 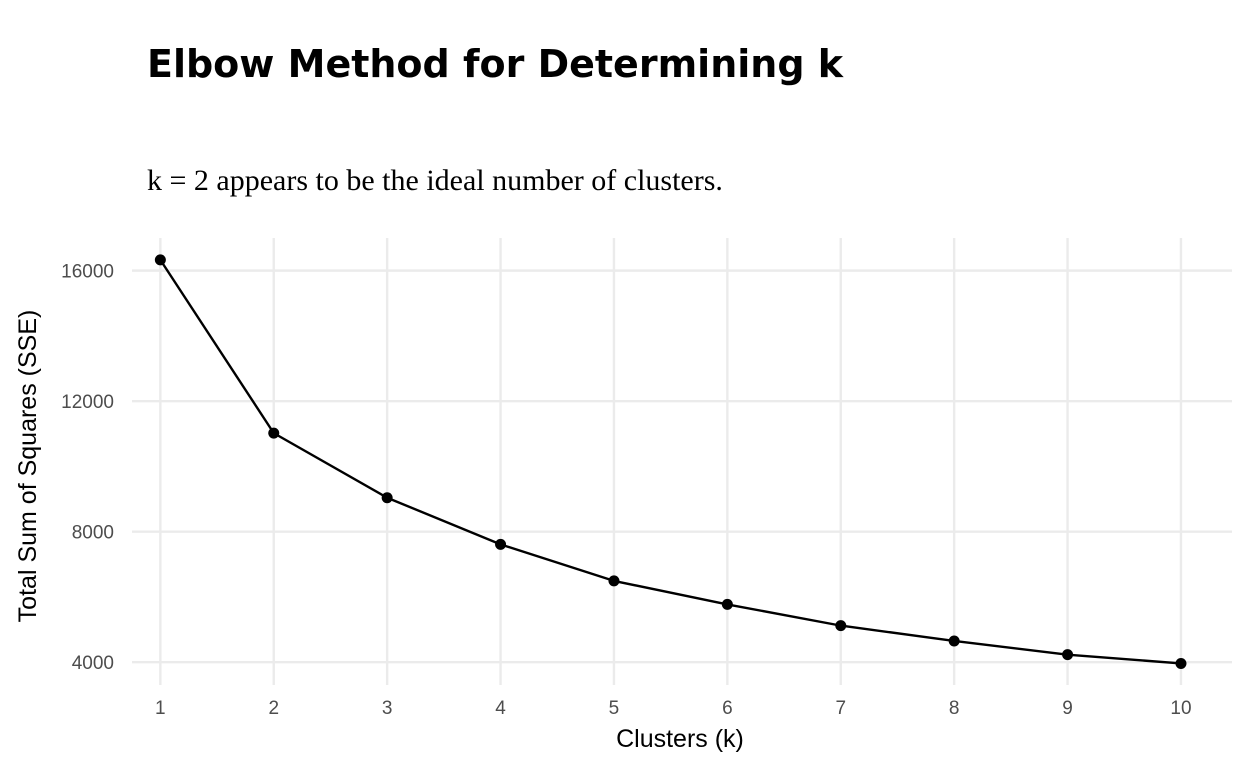 What do you see at coordinates (727, 708) in the screenshot?
I see `x-tick-label: 6` at bounding box center [727, 708].